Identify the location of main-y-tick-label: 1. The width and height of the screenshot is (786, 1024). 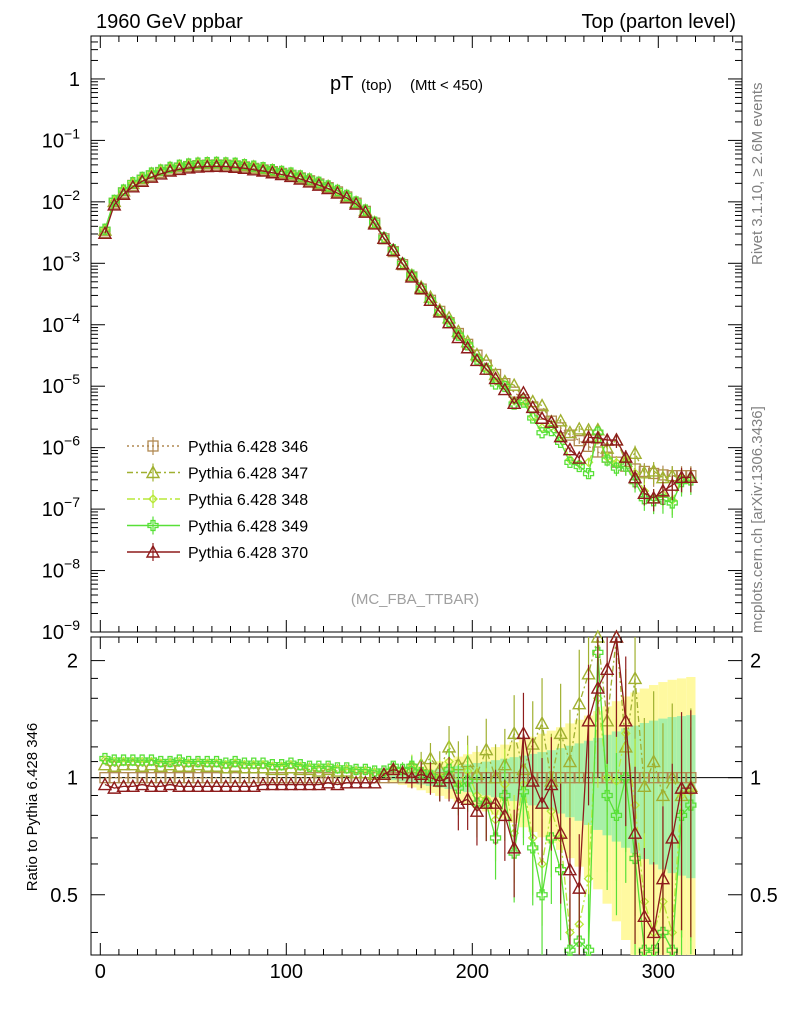
(74, 80).